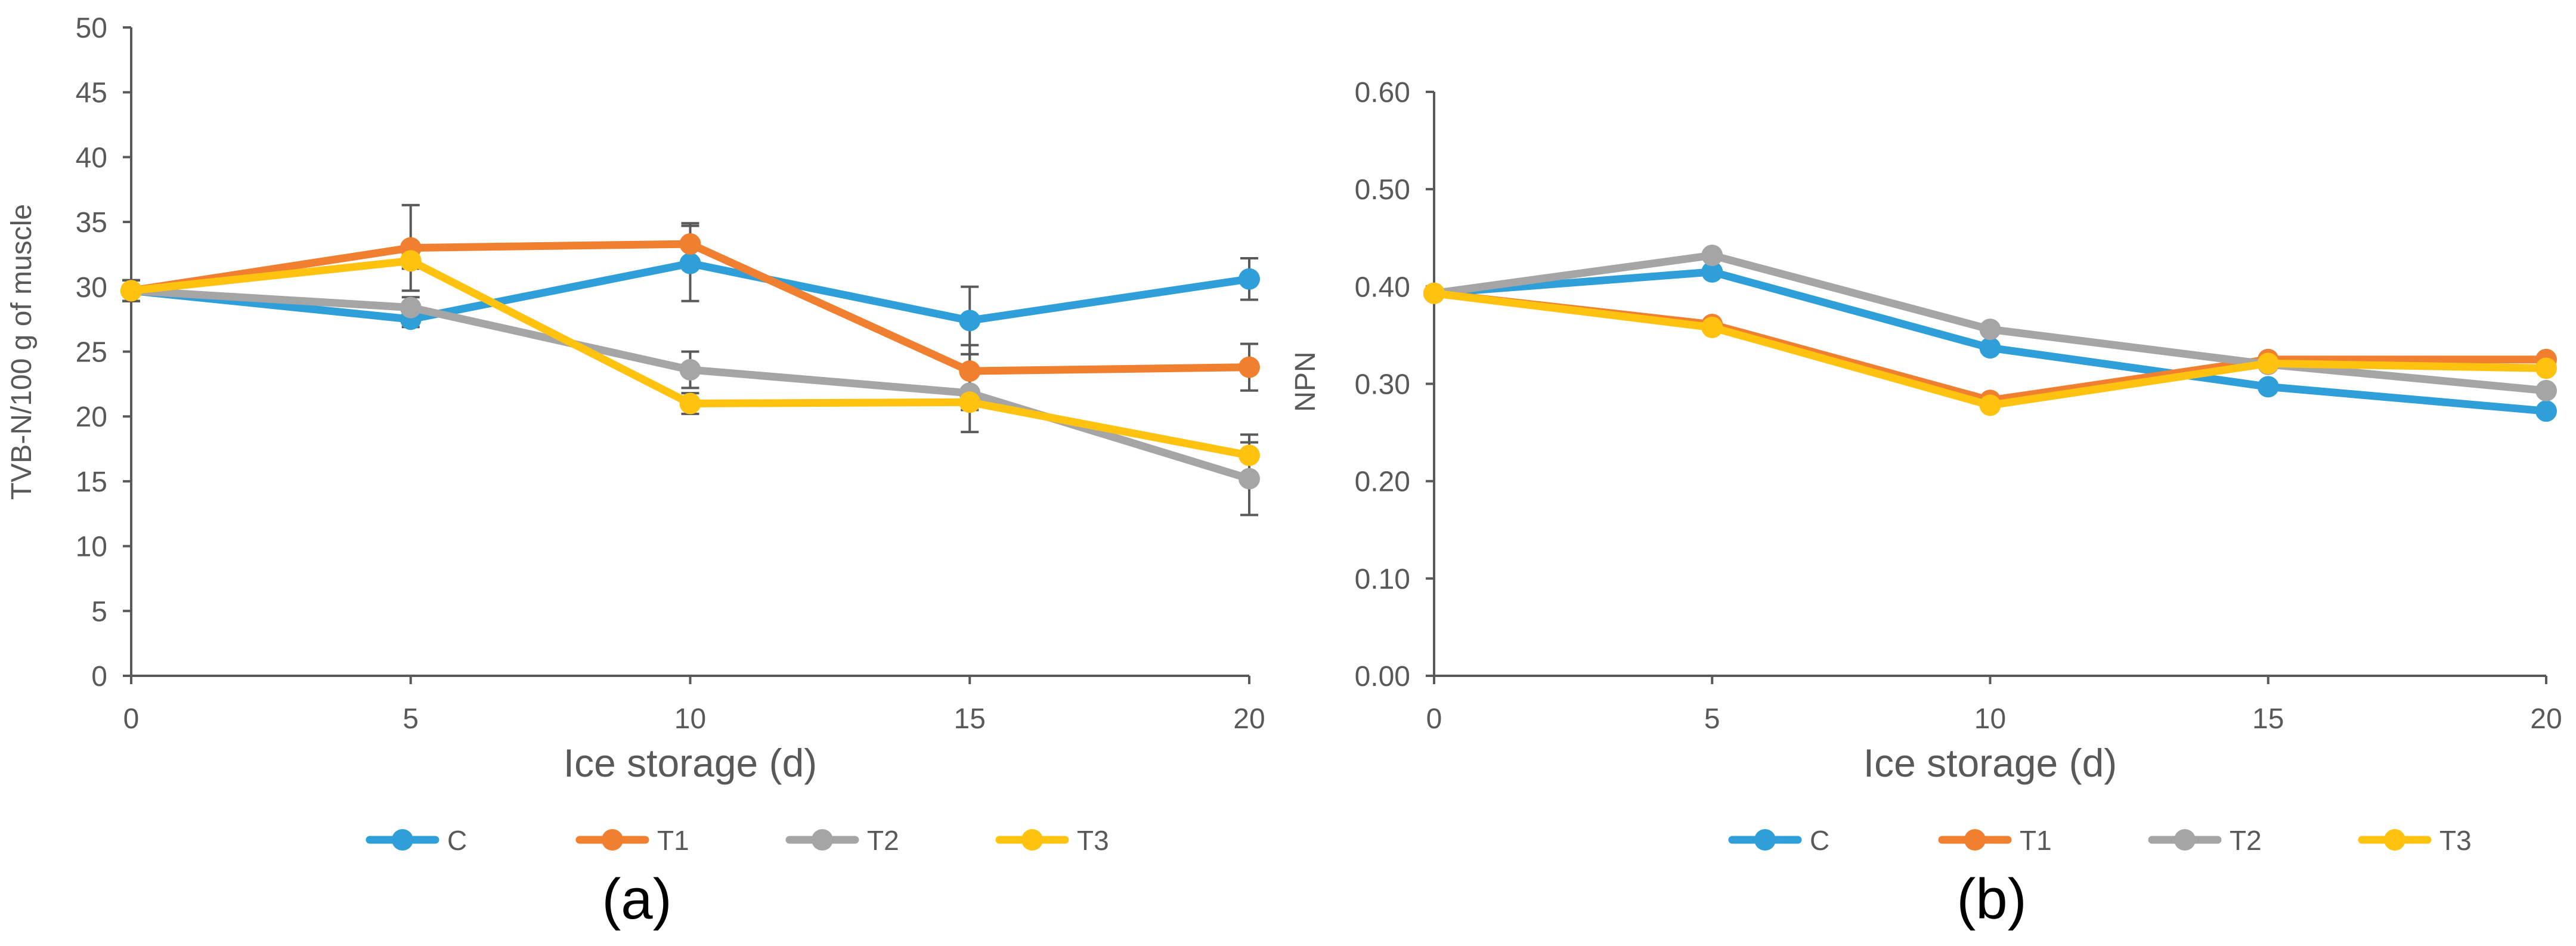 The width and height of the screenshot is (2576, 946). What do you see at coordinates (92, 93) in the screenshot?
I see `y-tick-label: 45` at bounding box center [92, 93].